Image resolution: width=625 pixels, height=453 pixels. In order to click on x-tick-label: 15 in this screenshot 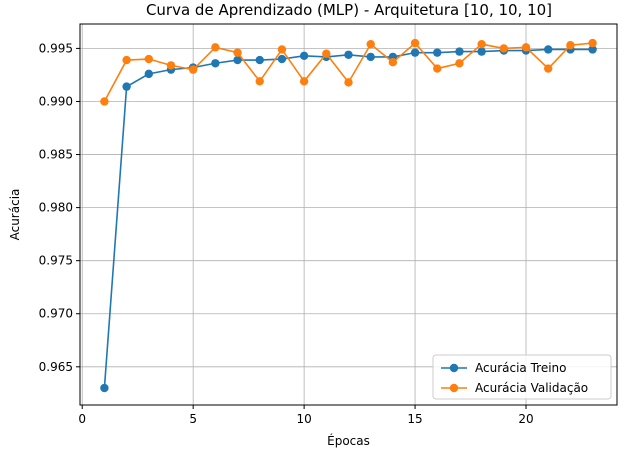, I will do `click(414, 419)`.